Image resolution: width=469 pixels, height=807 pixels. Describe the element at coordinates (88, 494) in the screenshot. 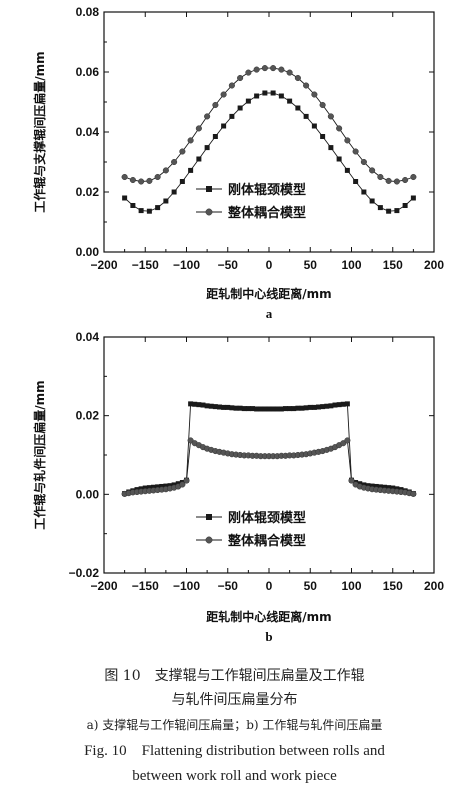

I see `y-tick-label: 0.00` at that location.